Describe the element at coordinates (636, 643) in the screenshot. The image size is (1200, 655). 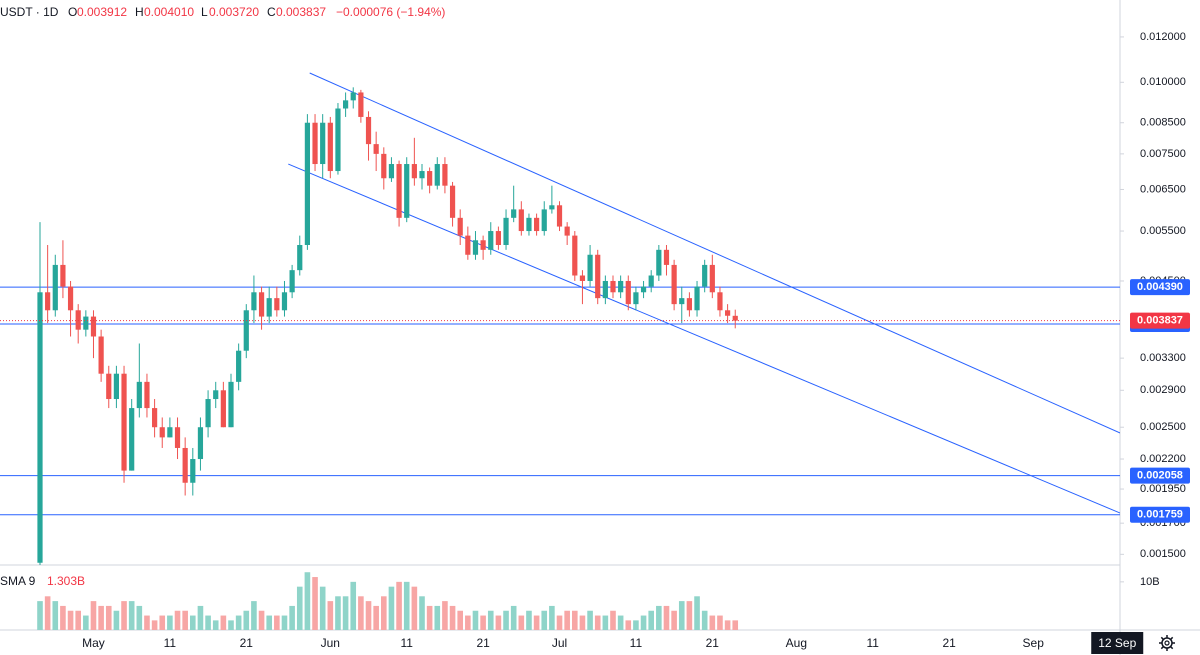
I see `x-tick-label: 11` at that location.